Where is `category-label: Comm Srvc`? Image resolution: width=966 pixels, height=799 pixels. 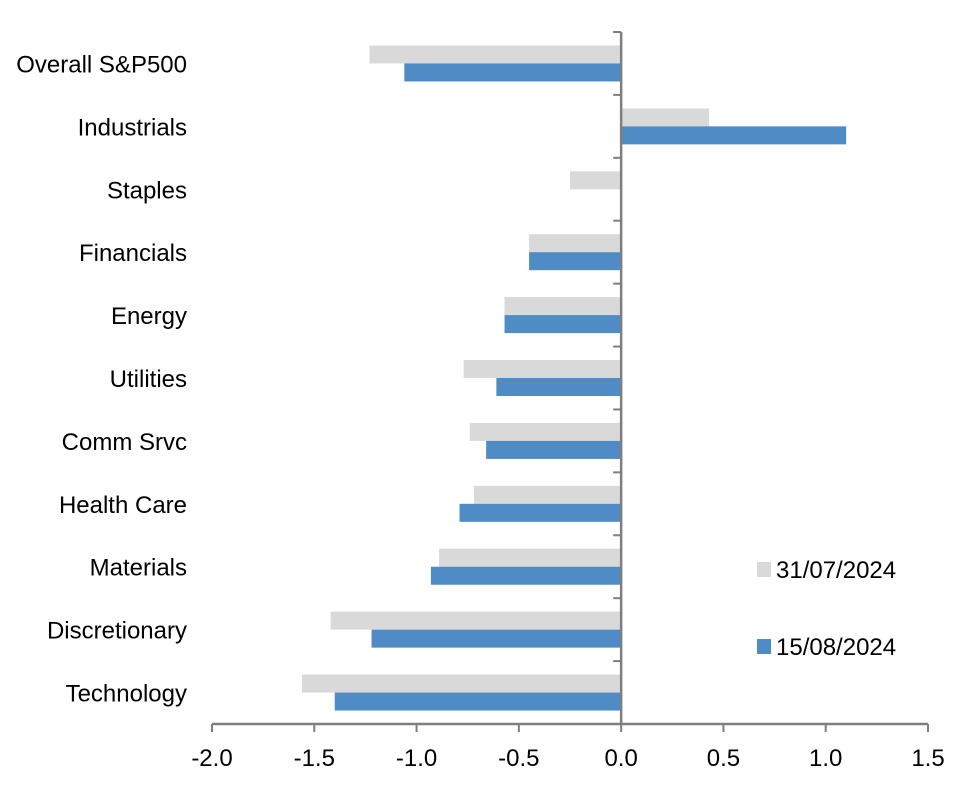 category-label: Comm Srvc is located at coordinates (124, 442).